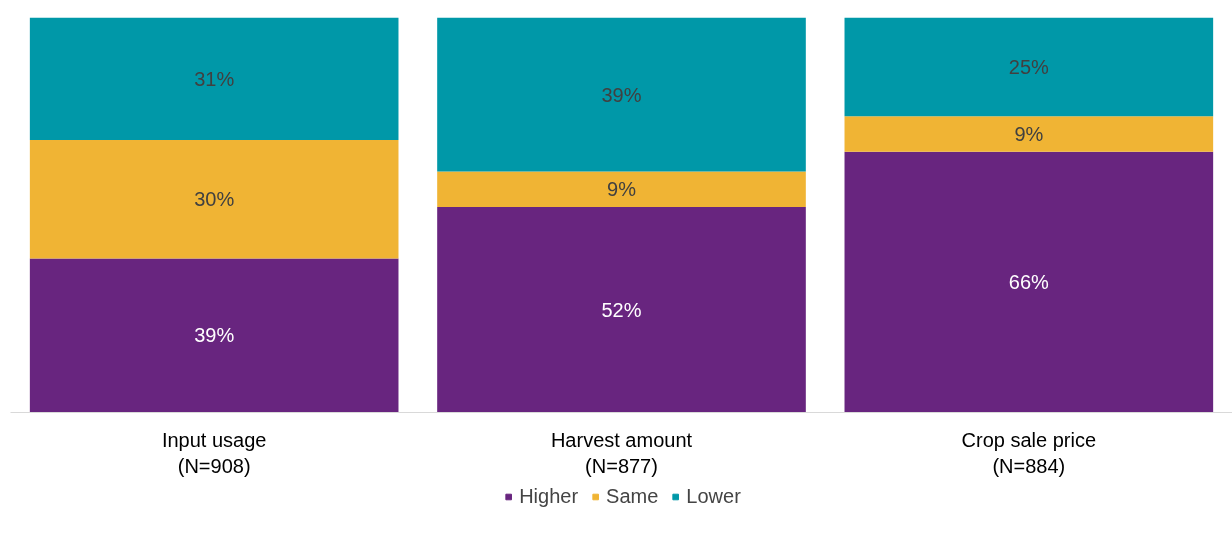 Image resolution: width=1232 pixels, height=537 pixels. What do you see at coordinates (632, 496) in the screenshot?
I see `legend-label: Same` at bounding box center [632, 496].